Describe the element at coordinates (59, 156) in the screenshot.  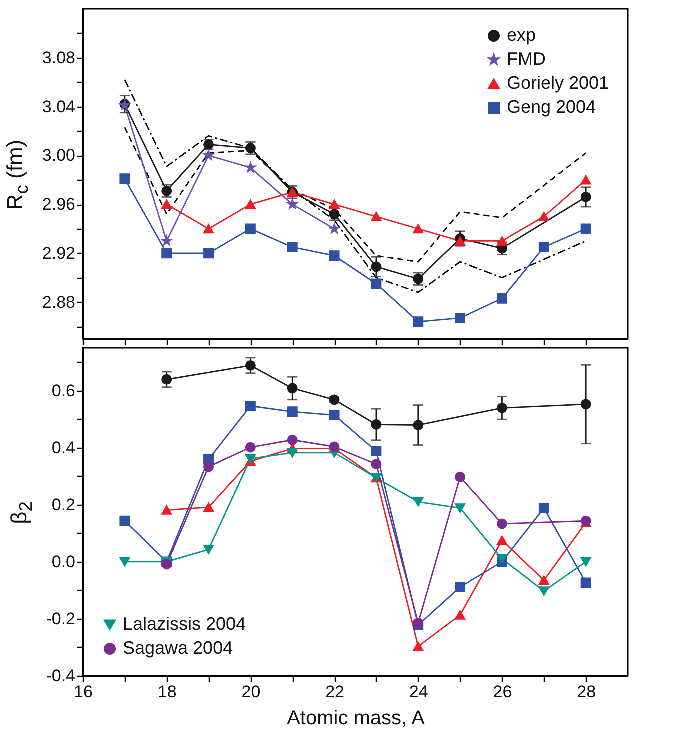
I see `y-tick-label: 3.00` at that location.